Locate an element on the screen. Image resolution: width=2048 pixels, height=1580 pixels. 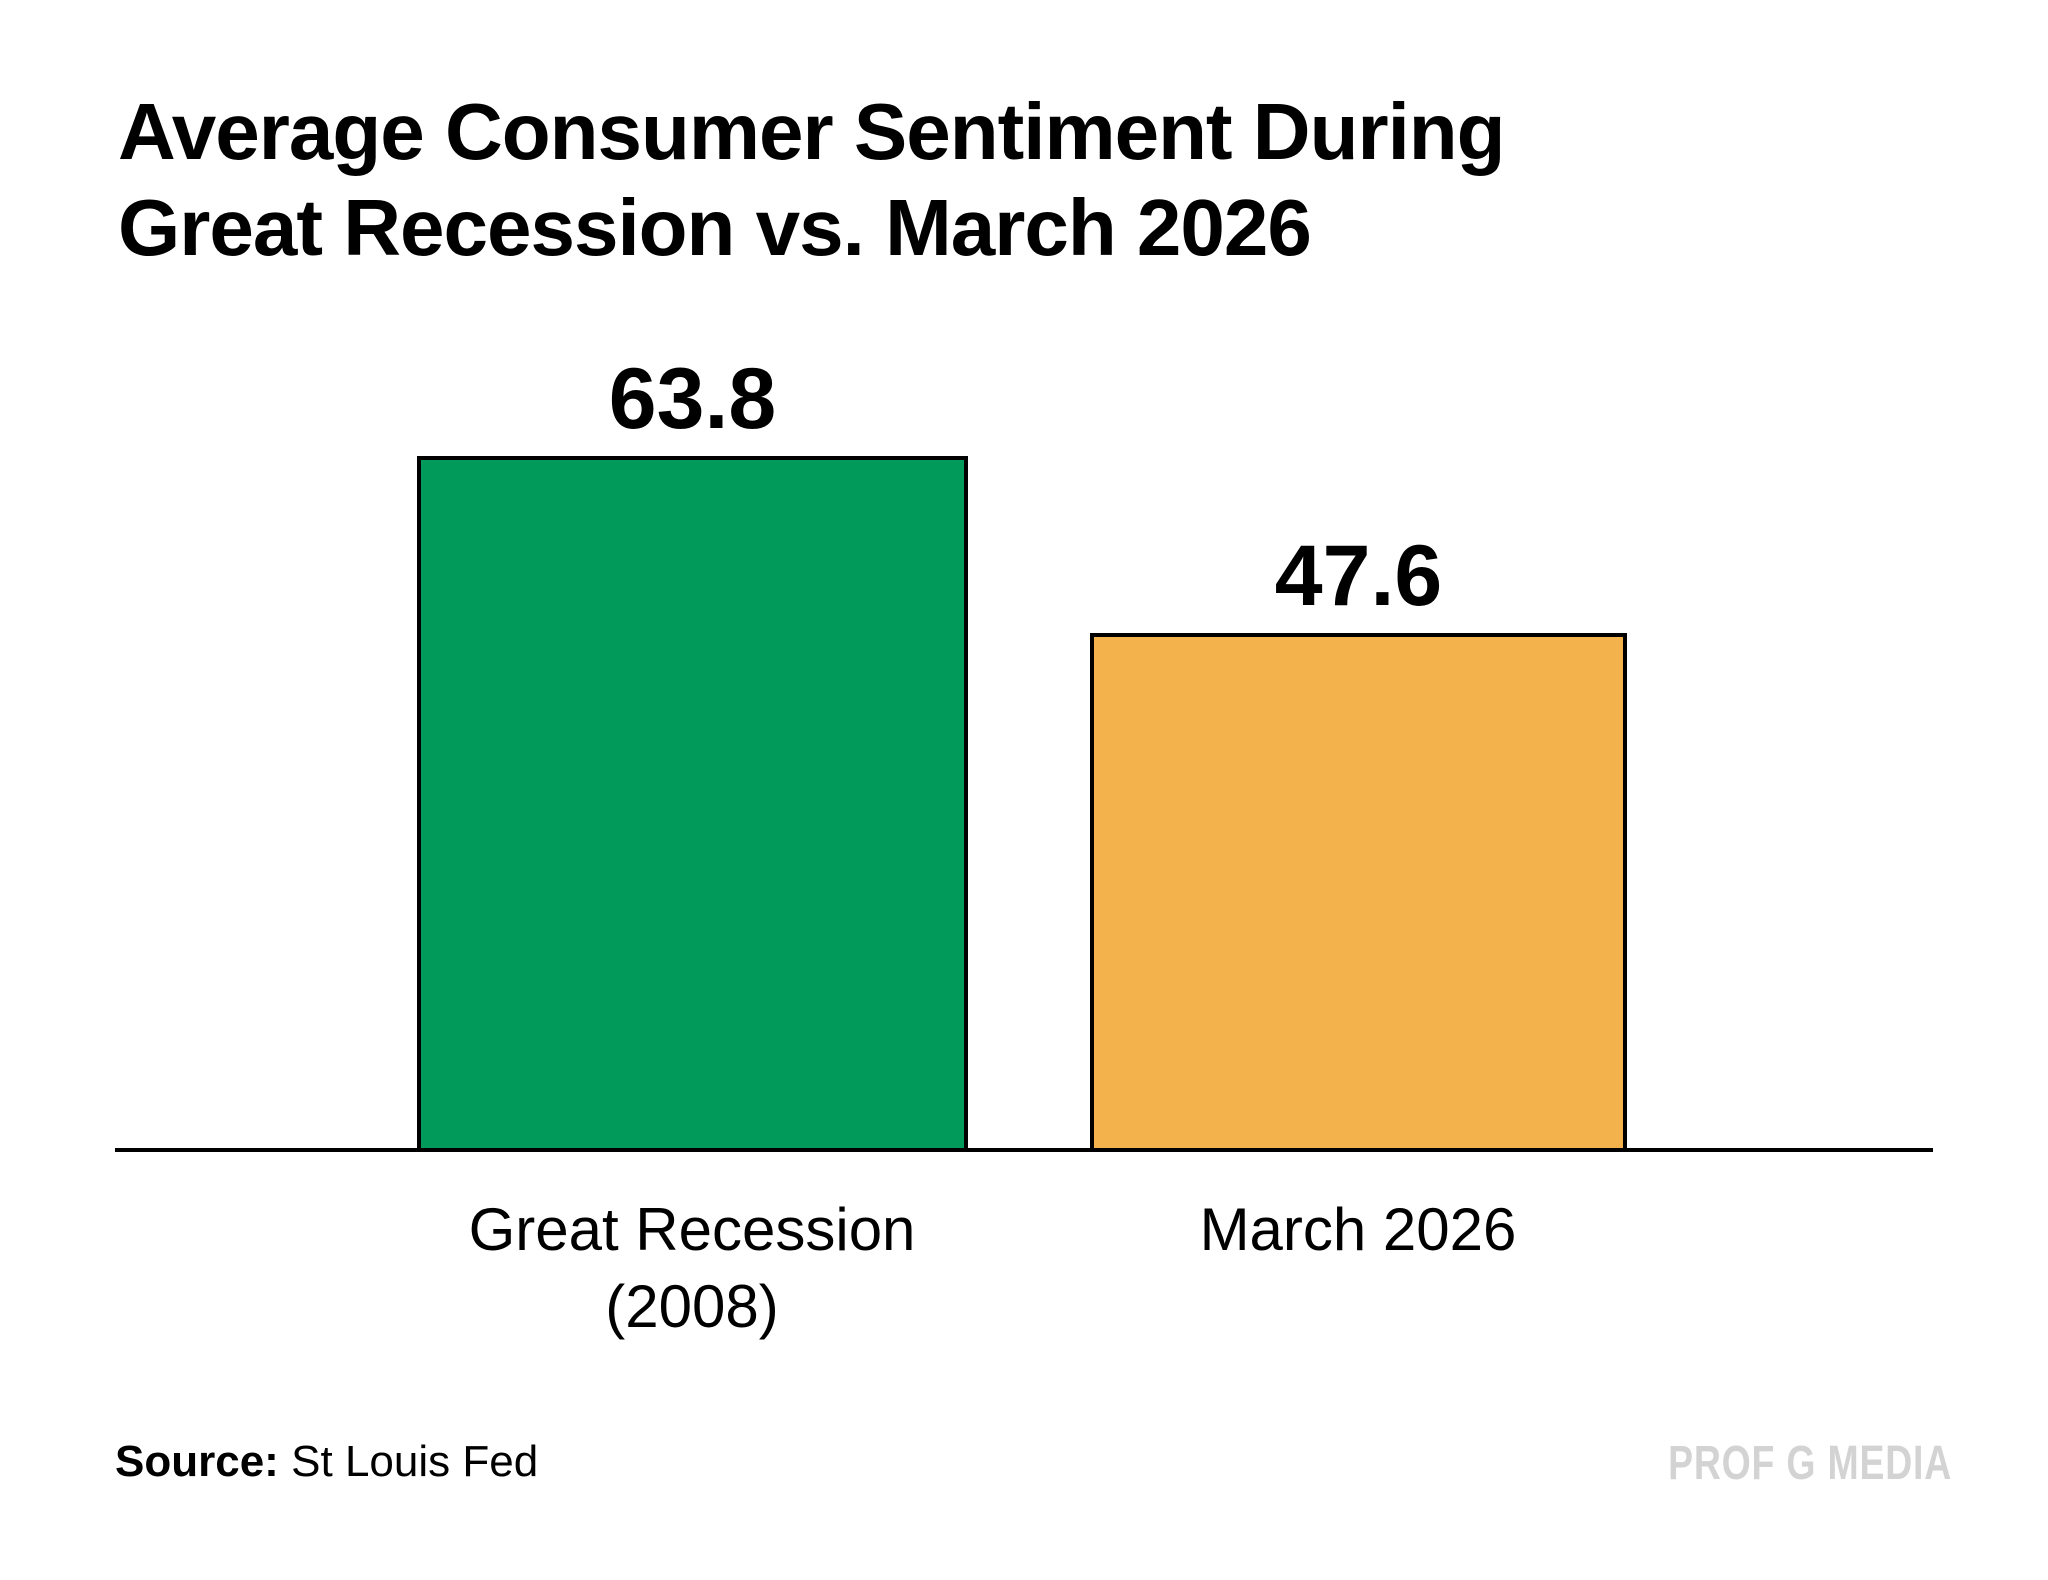
chart-title-line-1: Average Consumer Sentiment During is located at coordinates (812, 131).